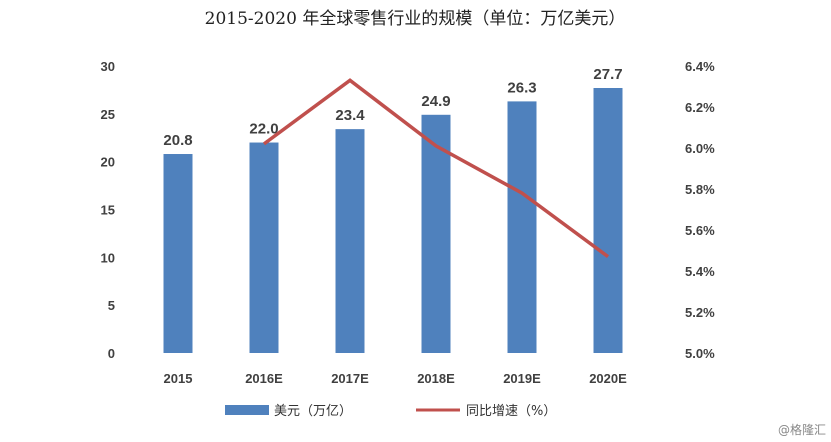 This screenshot has height=442, width=831. I want to click on y-left-tick-label: 15, so click(108, 210).